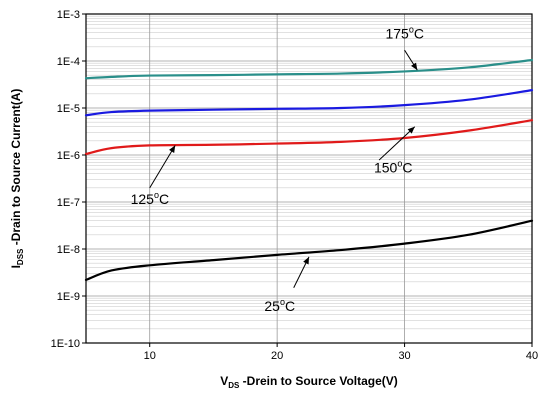  What do you see at coordinates (224, 381) in the screenshot?
I see `x-axis-title-main: V` at bounding box center [224, 381].